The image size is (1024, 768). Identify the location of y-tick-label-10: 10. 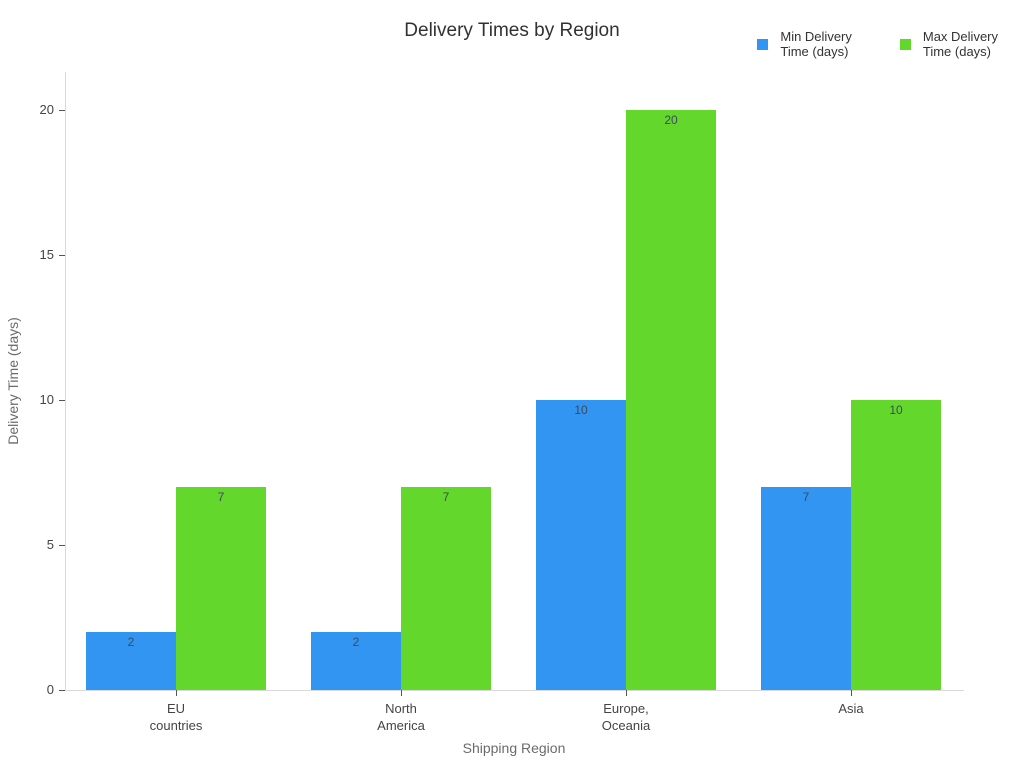
(46, 399).